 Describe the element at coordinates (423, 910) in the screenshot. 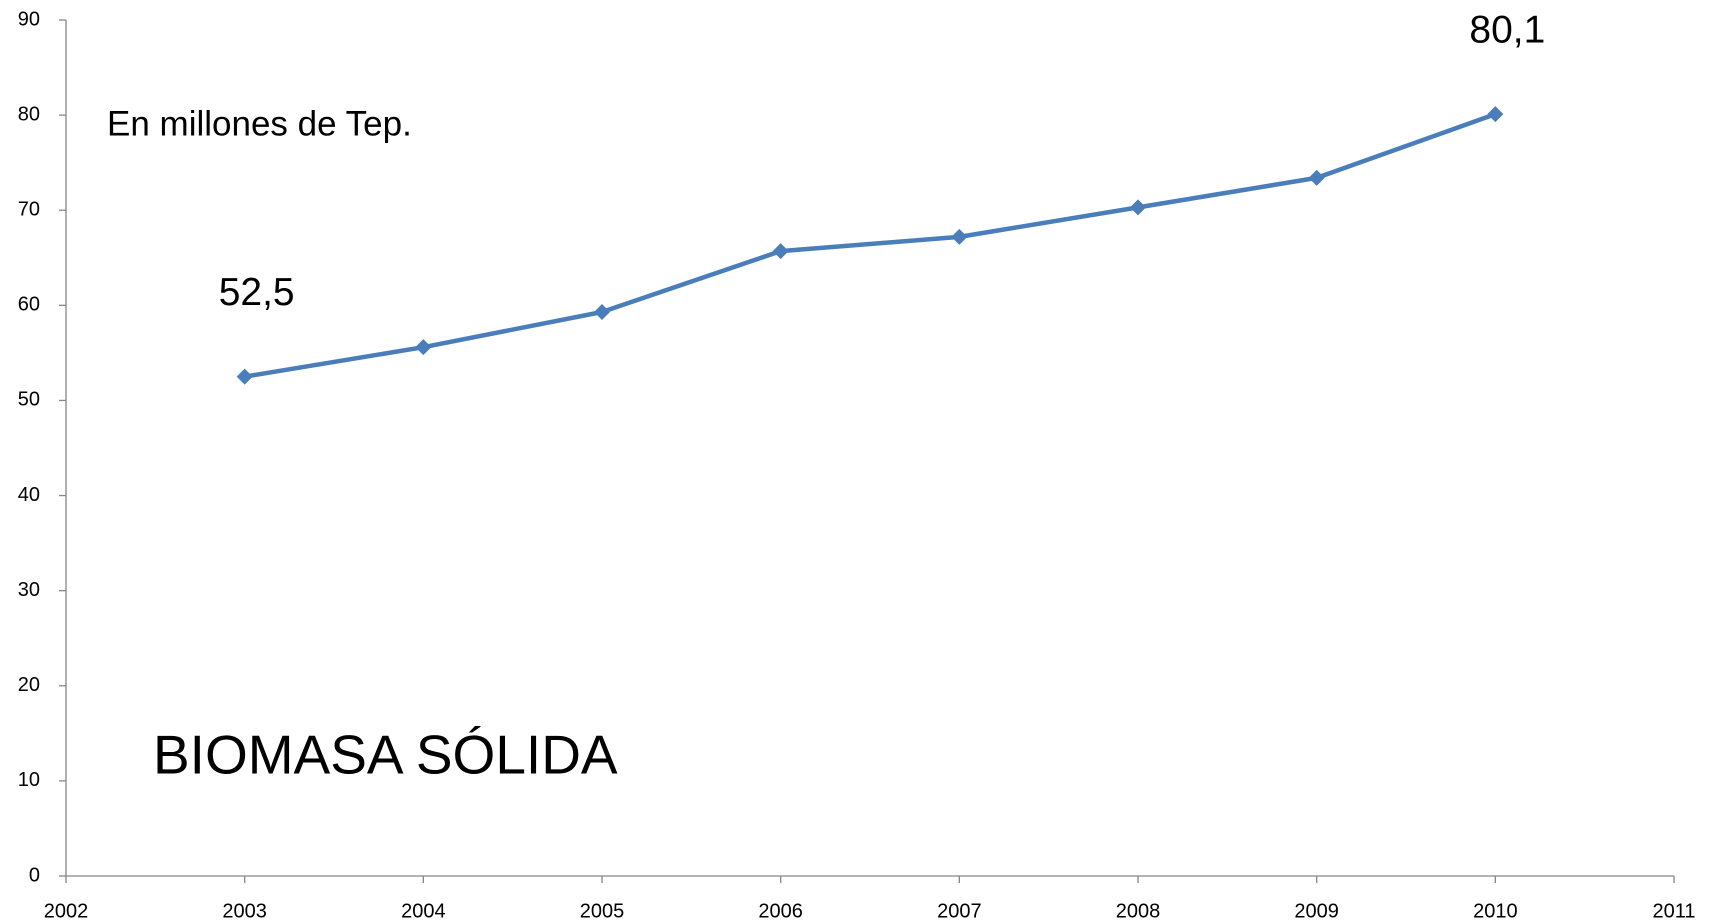

I see `x-tick-label: 2004` at that location.